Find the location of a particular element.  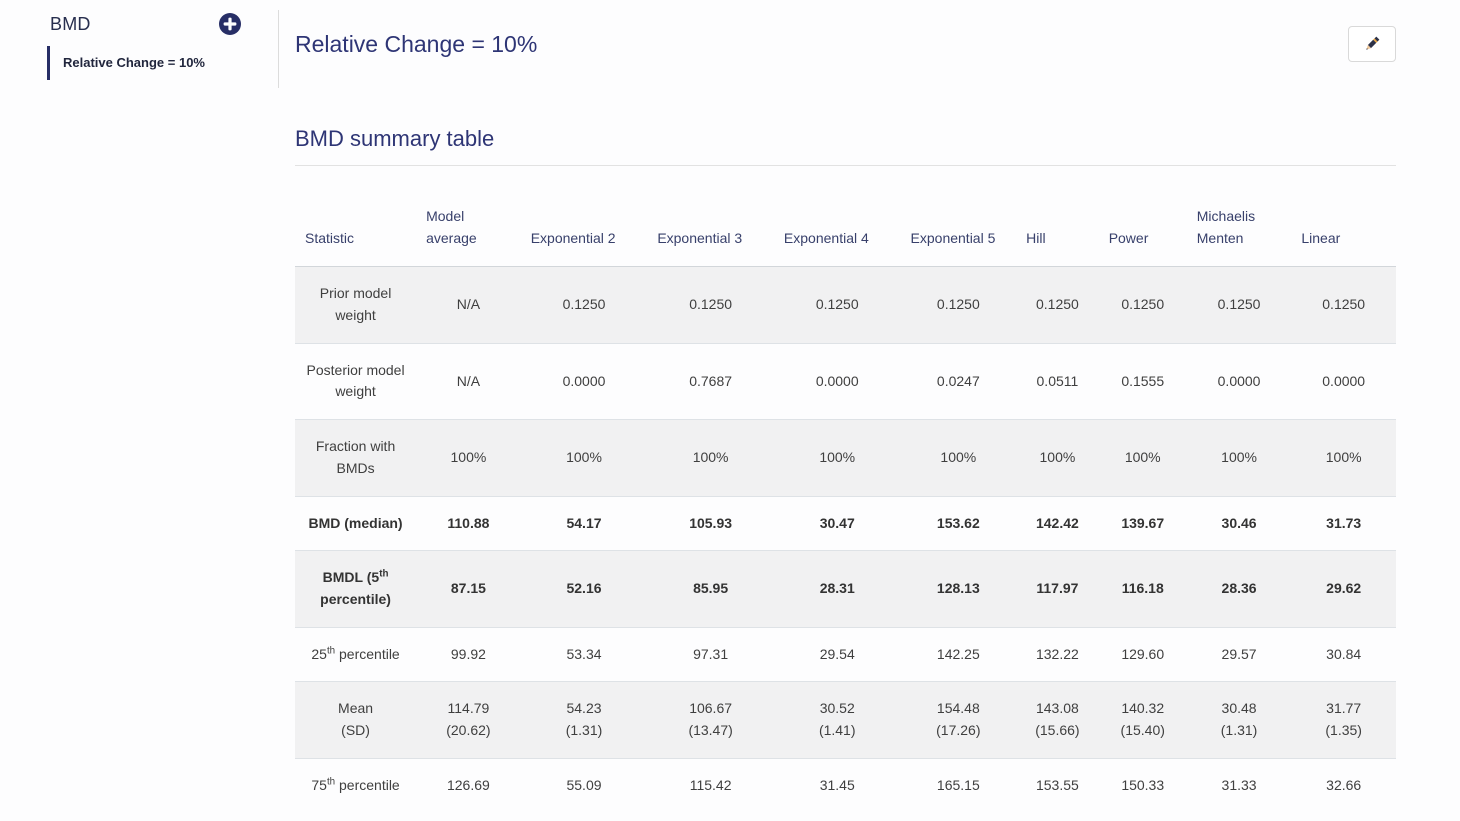

row-label: Prior model weight is located at coordinates (355, 304).